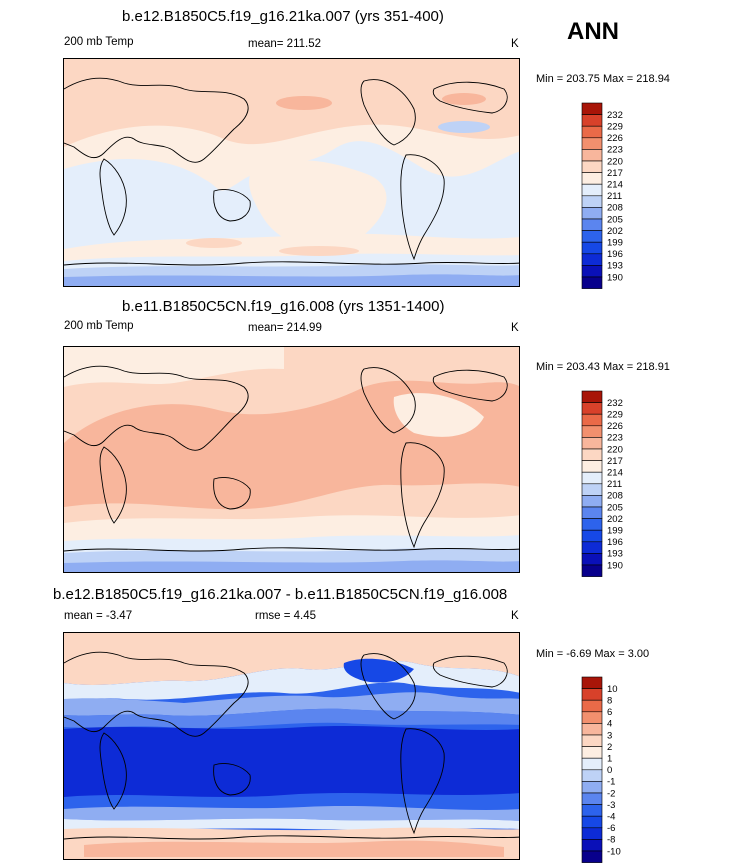 Image resolution: width=733 pixels, height=866 pixels. I want to click on panel1-units: K, so click(515, 44).